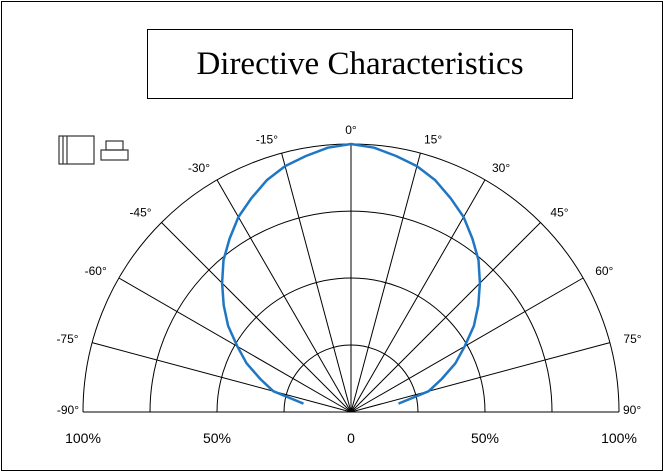  Describe the element at coordinates (632, 410) in the screenshot. I see `angle-tick-label: 90°` at that location.